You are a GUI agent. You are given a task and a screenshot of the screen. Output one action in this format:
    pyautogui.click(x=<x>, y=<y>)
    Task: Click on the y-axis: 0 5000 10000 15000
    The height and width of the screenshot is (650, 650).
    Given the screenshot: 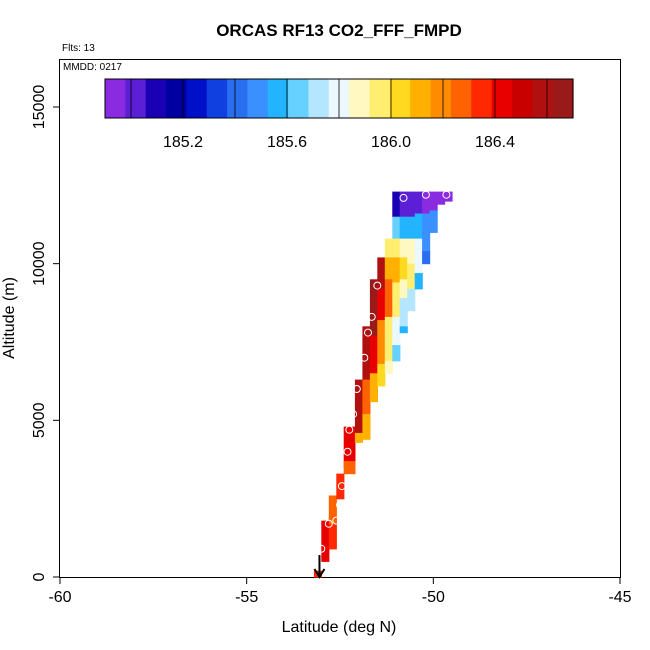 What is the action you would take?
    pyautogui.click(x=45, y=333)
    